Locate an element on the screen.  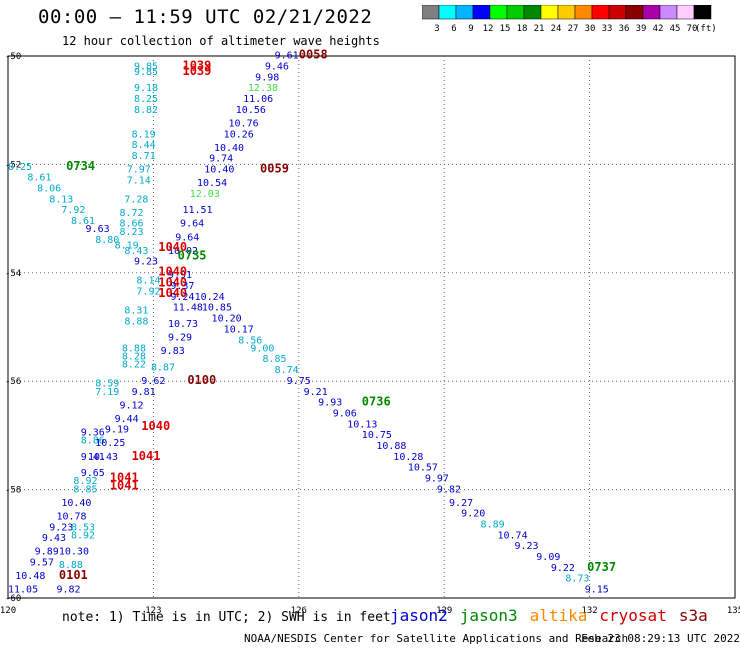
colorbar-label: 18 is located at coordinates (522, 29).